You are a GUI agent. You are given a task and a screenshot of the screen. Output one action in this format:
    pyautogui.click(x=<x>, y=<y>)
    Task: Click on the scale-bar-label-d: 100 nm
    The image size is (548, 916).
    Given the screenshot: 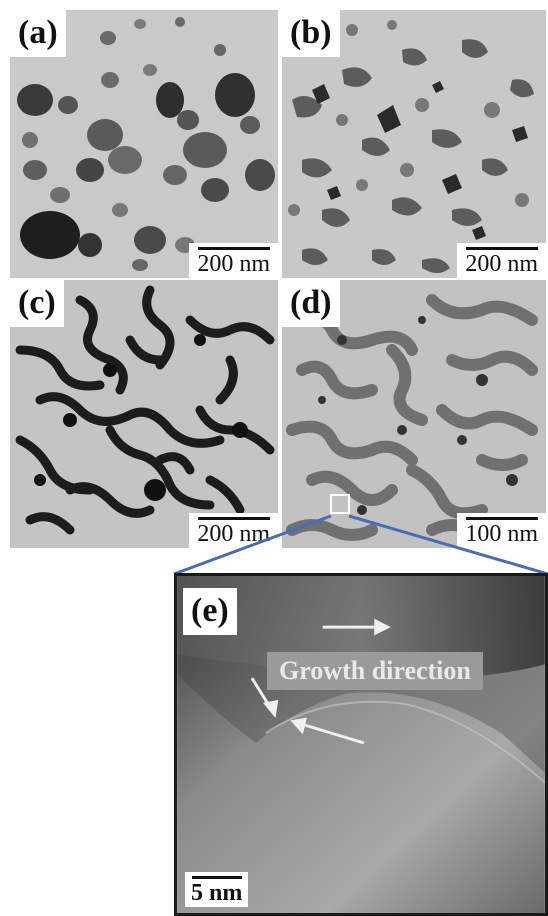 What is the action you would take?
    pyautogui.click(x=501, y=534)
    